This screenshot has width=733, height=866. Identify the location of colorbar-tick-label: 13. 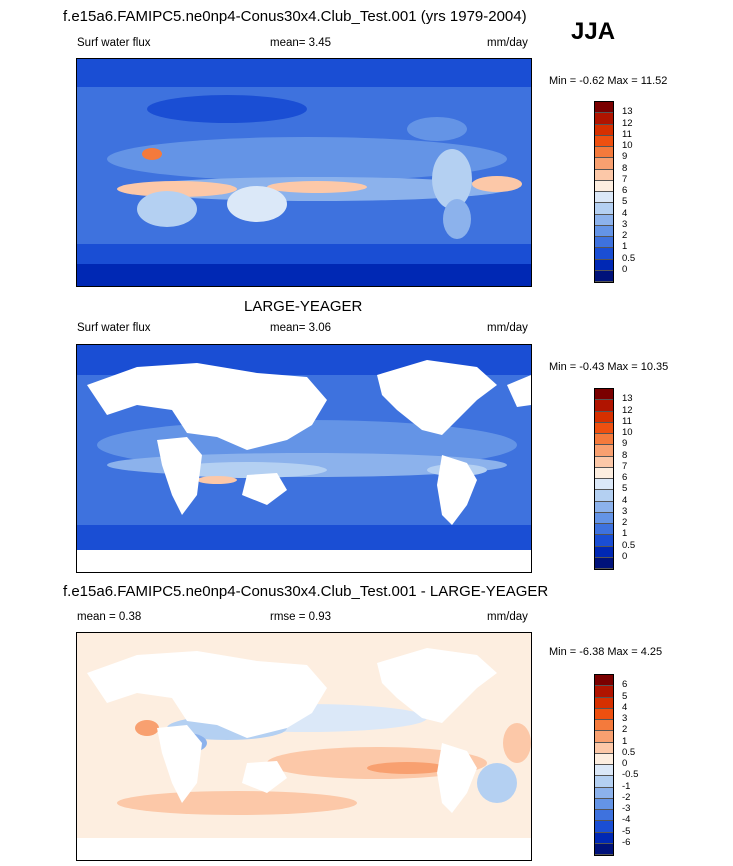
(627, 112).